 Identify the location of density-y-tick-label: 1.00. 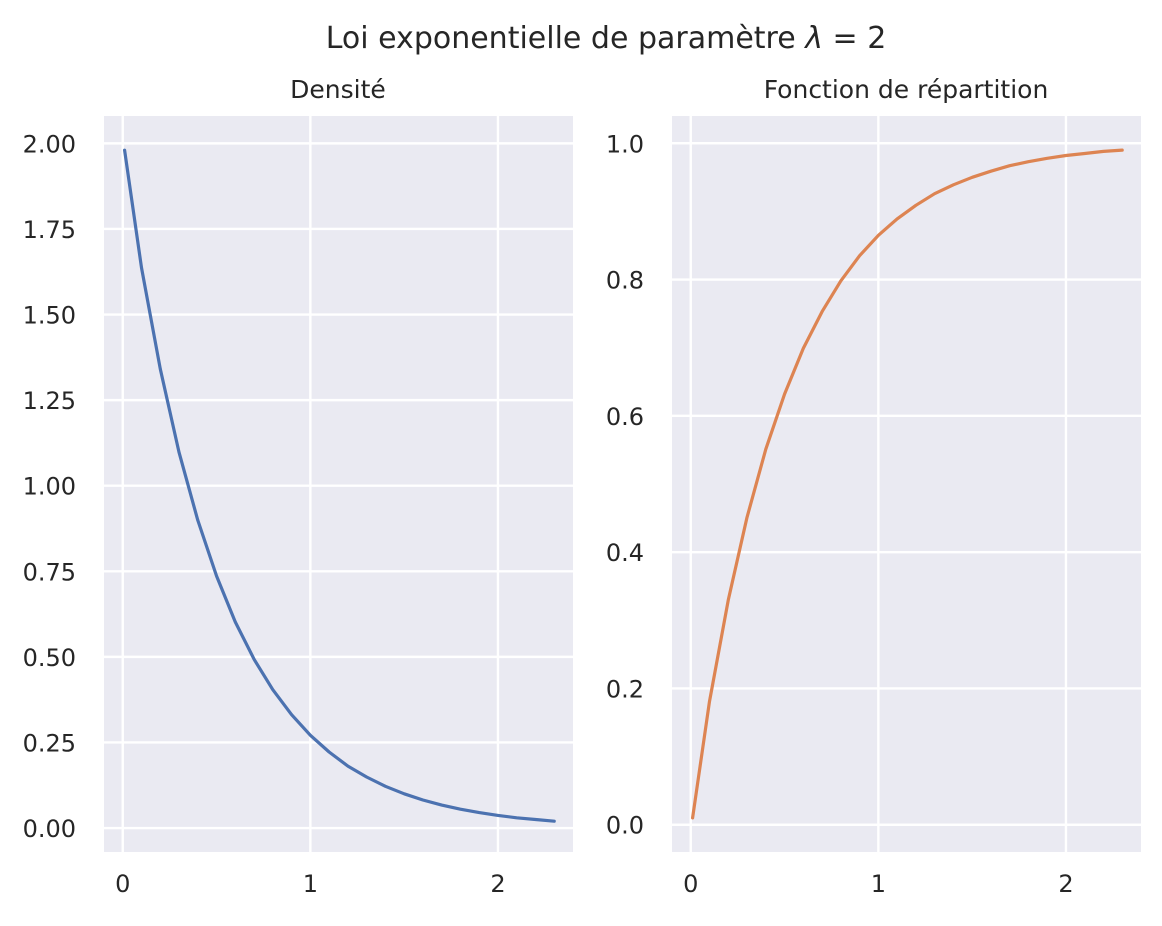
(49, 487).